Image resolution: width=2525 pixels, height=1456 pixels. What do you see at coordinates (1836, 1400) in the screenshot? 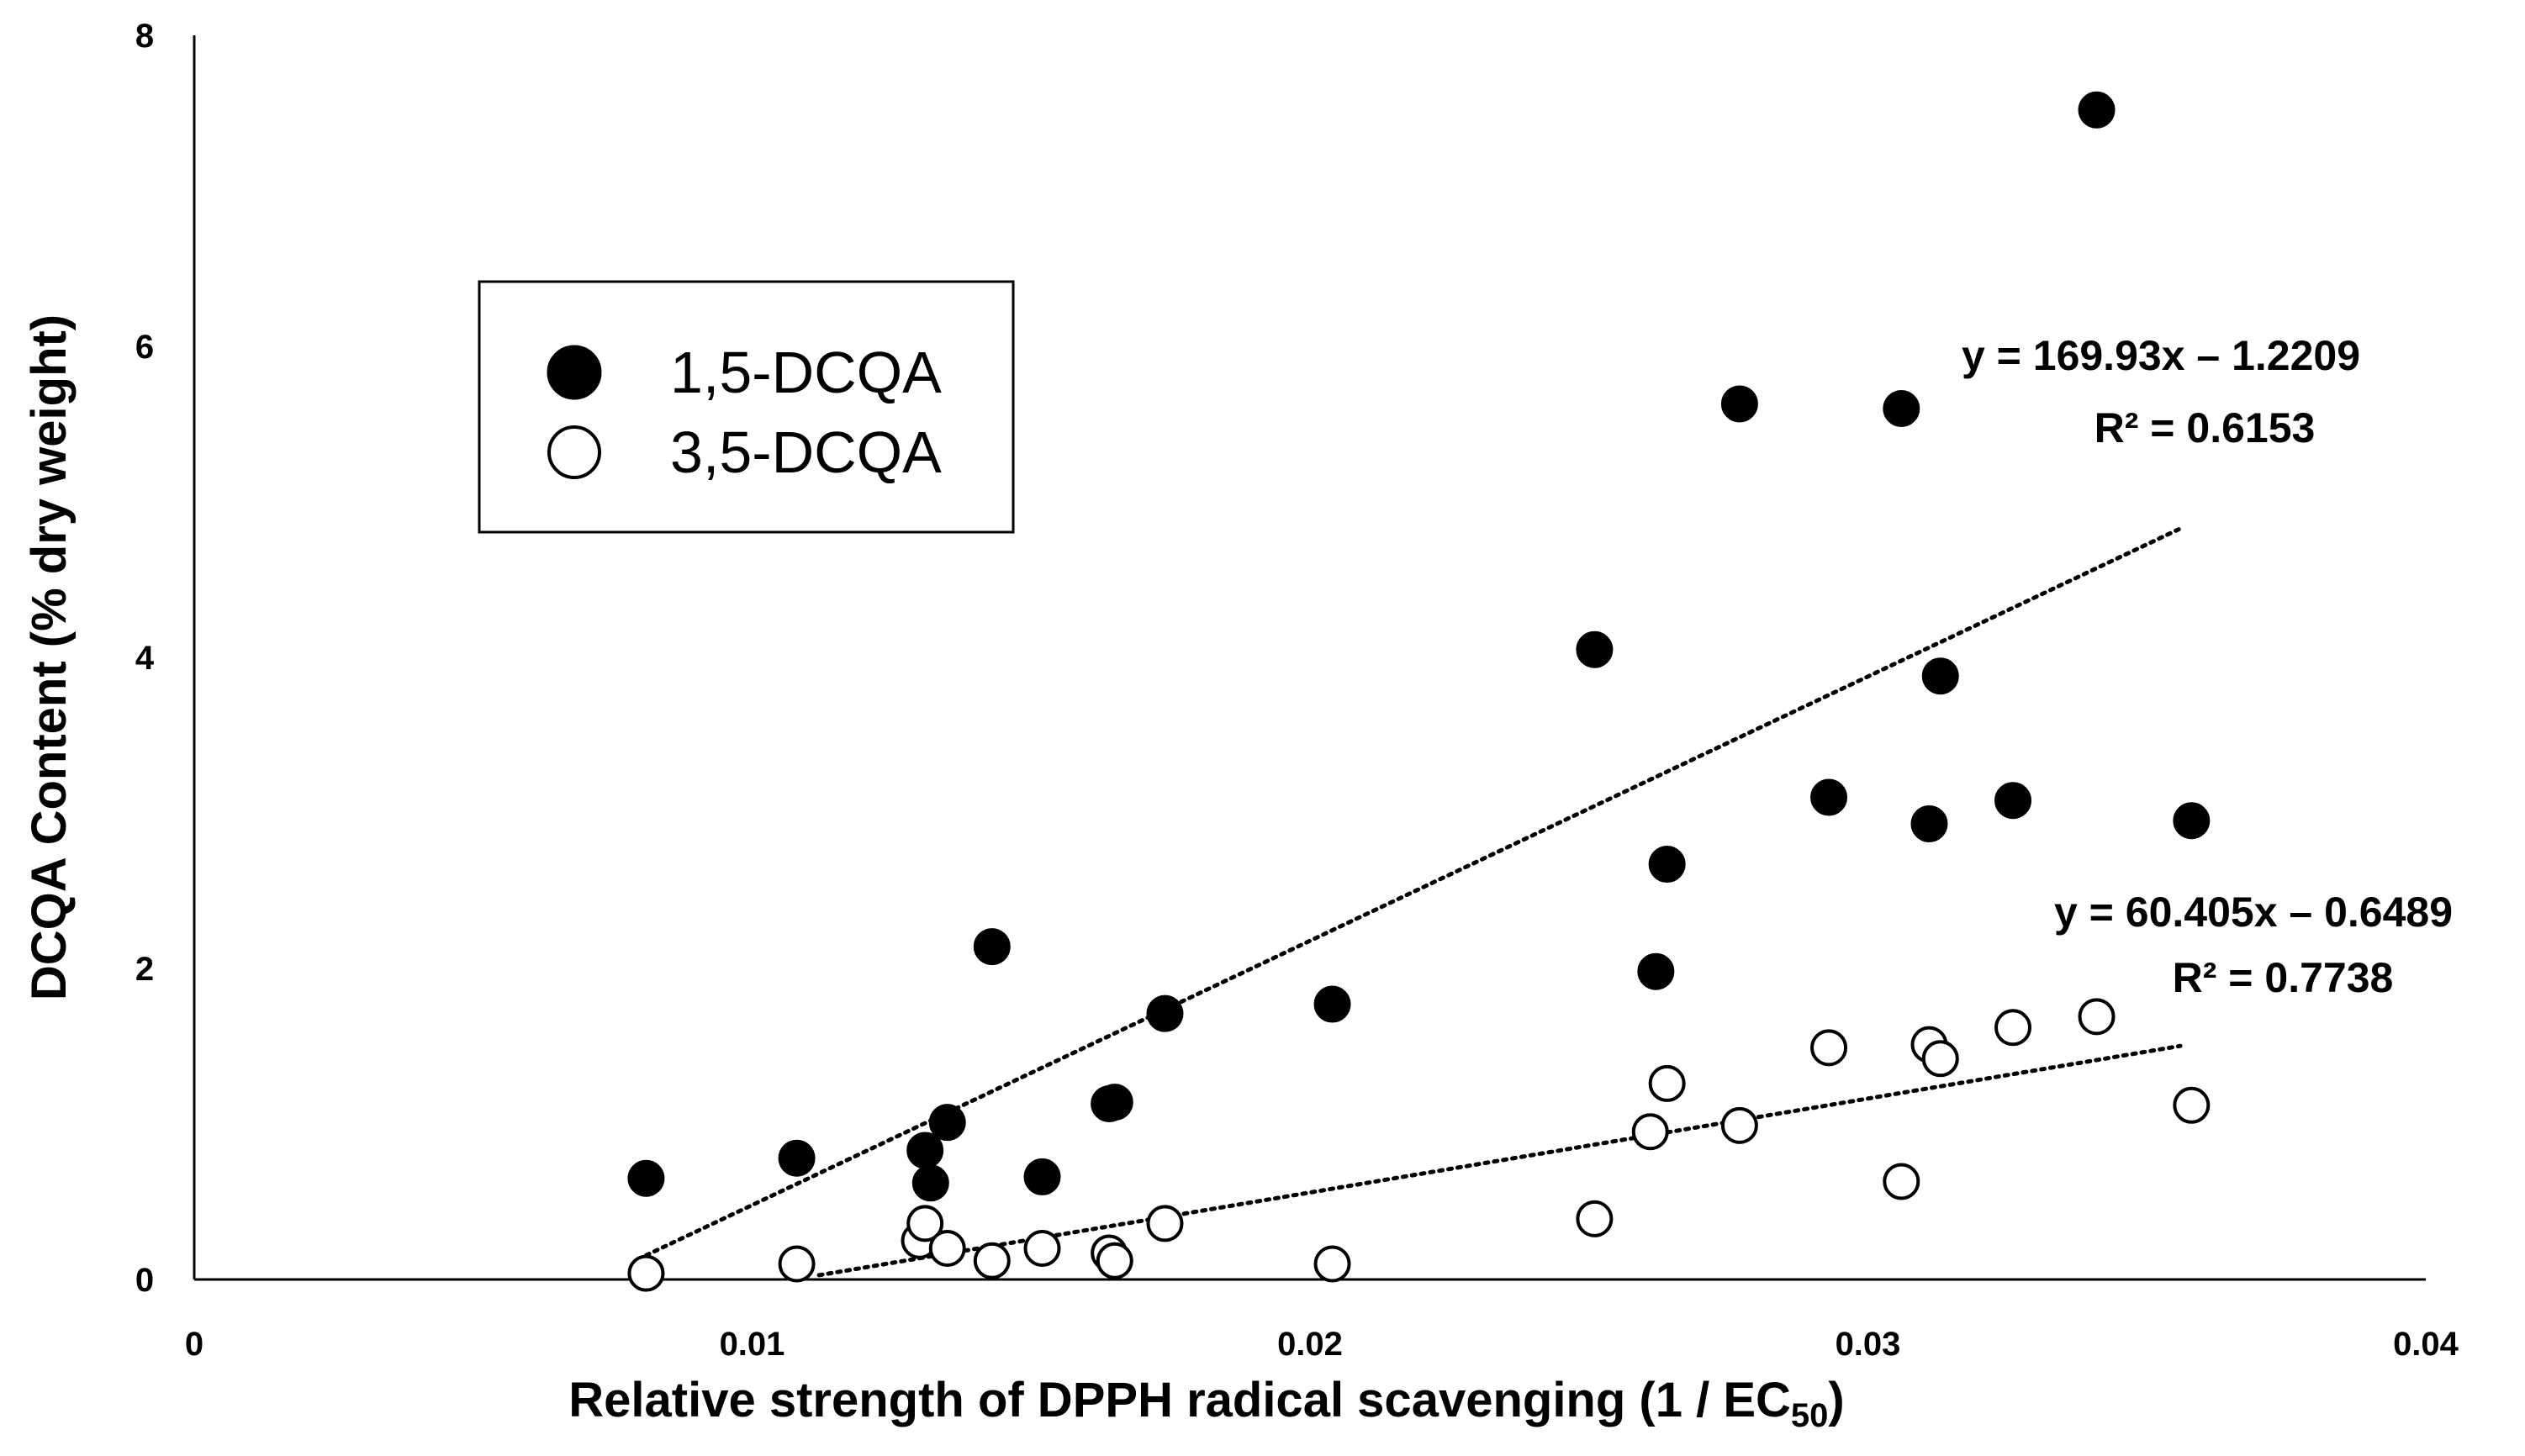
I see `x-axis-title-end: )` at bounding box center [1836, 1400].